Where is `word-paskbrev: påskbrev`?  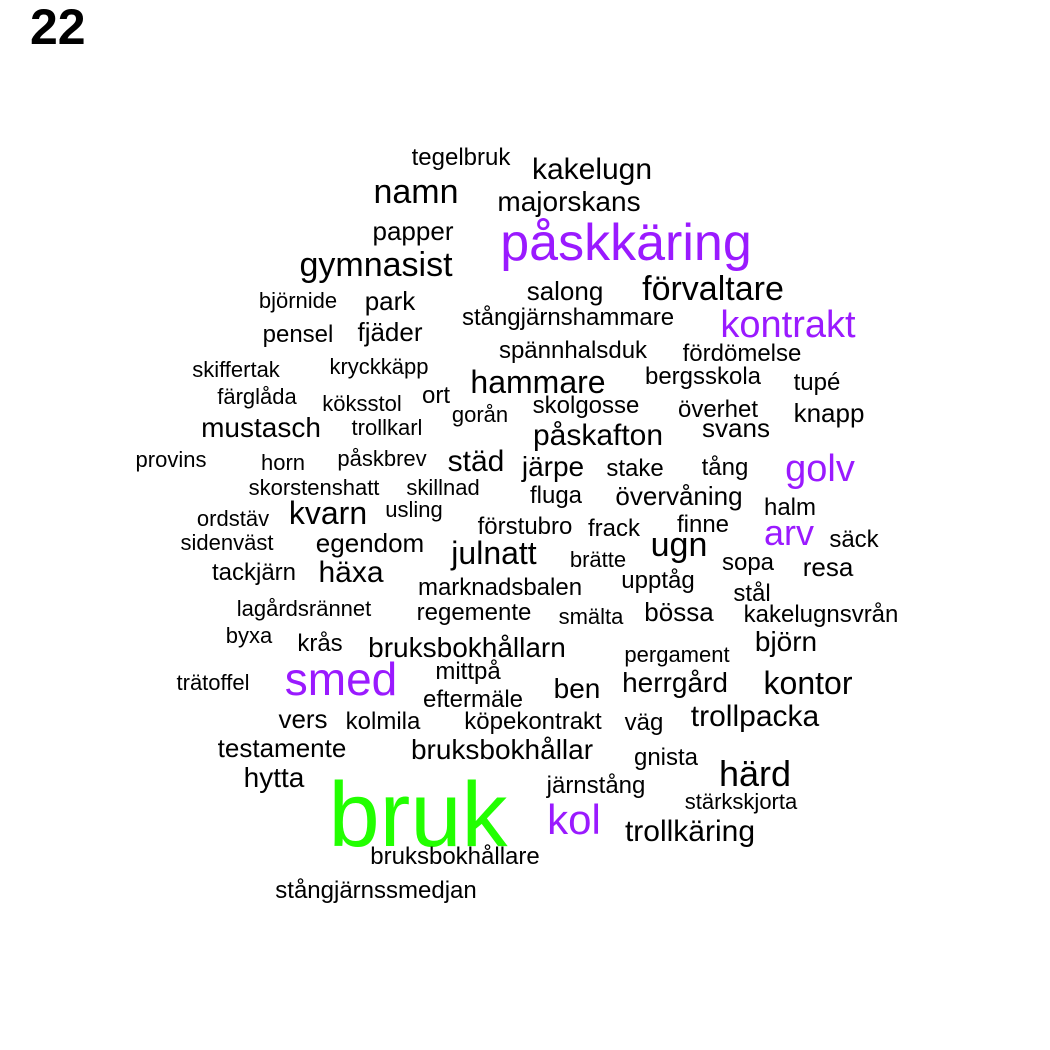
word-paskbrev: påskbrev is located at coordinates (382, 458).